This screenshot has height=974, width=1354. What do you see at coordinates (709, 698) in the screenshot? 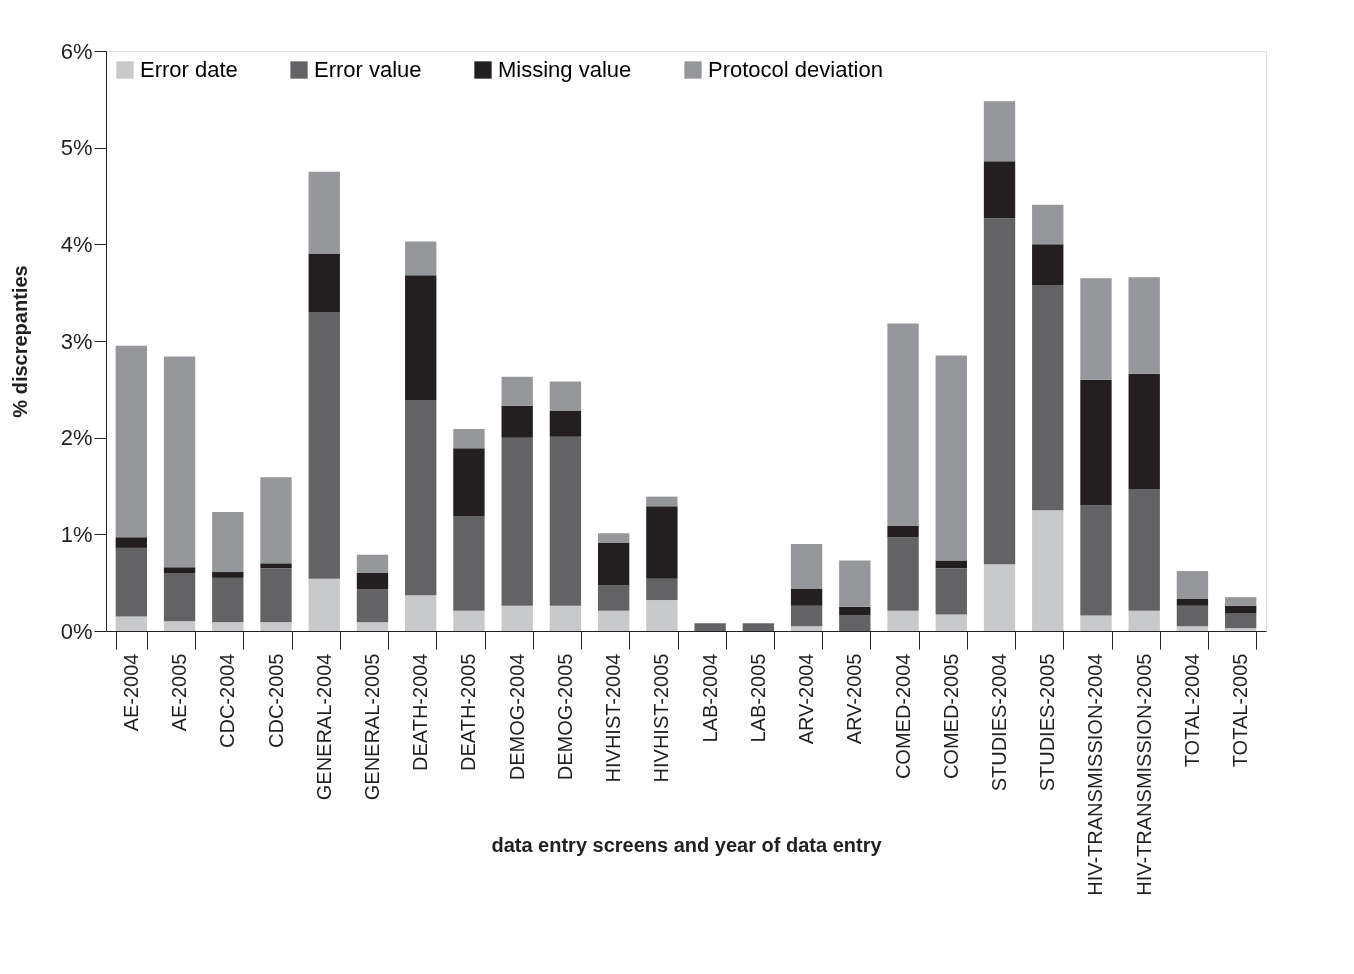
I see `x-tick-label: LAB-2004` at bounding box center [709, 698].